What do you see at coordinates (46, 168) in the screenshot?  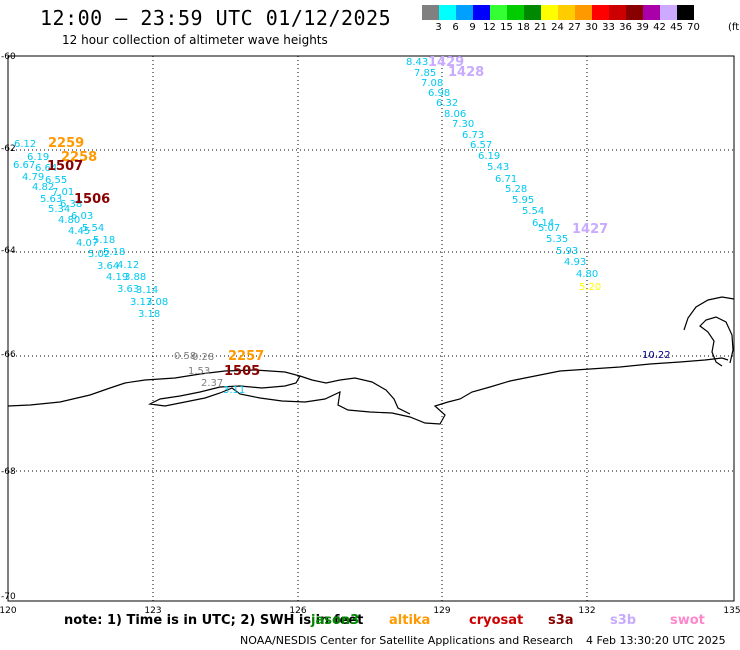 I see `wave-height-value-west-track: 6.64` at bounding box center [46, 168].